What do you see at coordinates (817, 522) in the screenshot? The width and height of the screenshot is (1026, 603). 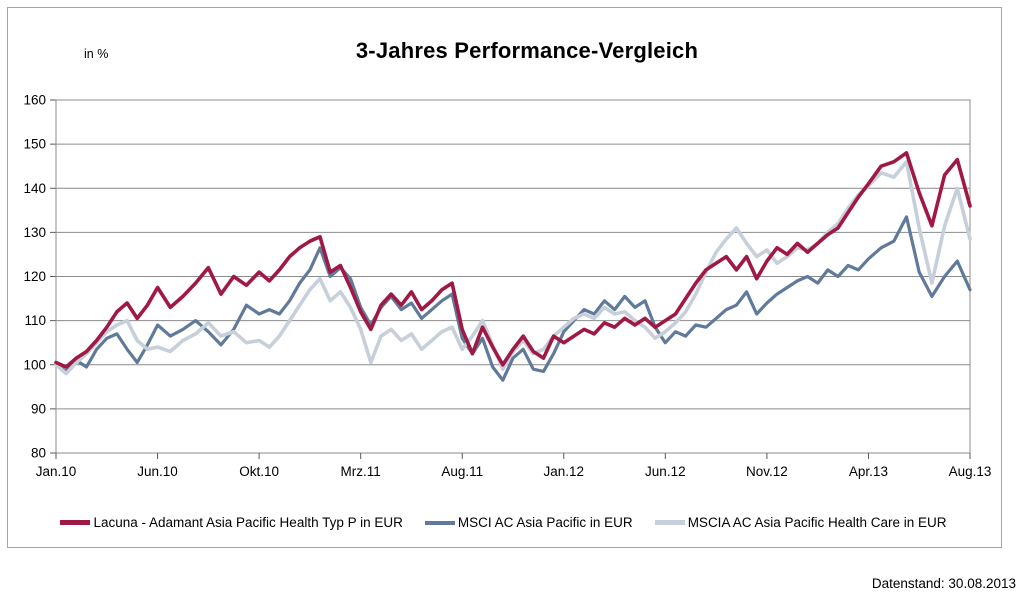 I see `legend-label: MSCIA AC Asia Pacific Health Care in EUR` at bounding box center [817, 522].